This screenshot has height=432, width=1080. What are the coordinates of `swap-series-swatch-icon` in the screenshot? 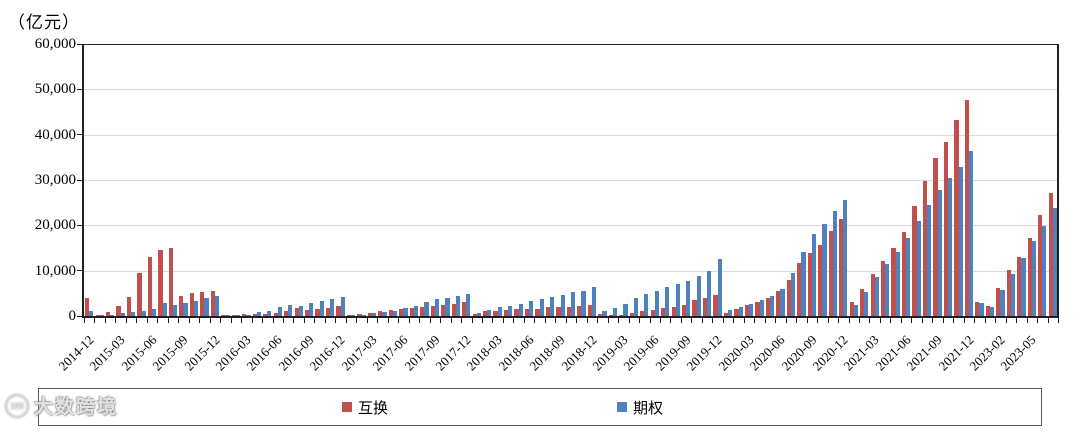 It's located at (347, 407).